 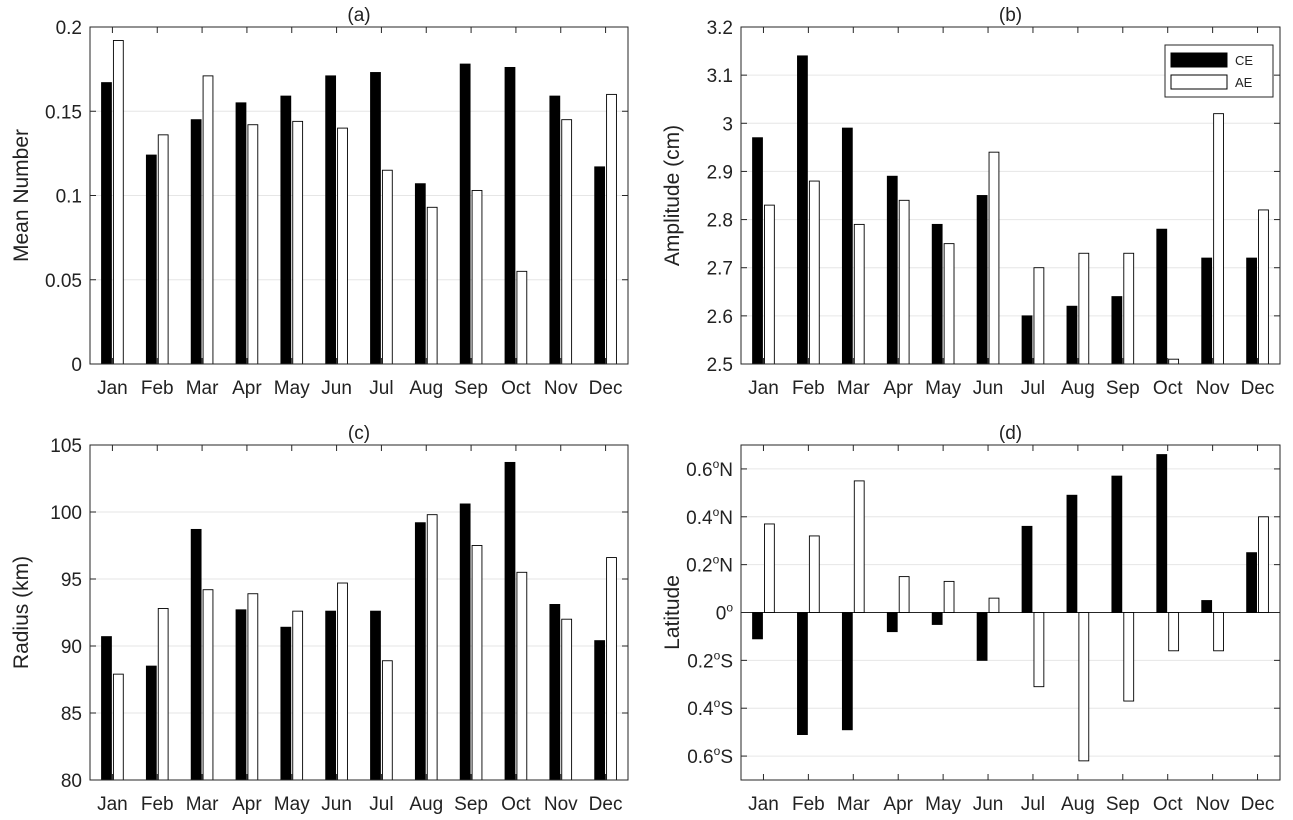 What do you see at coordinates (1244, 82) in the screenshot?
I see `legend-label-ae: AE` at bounding box center [1244, 82].